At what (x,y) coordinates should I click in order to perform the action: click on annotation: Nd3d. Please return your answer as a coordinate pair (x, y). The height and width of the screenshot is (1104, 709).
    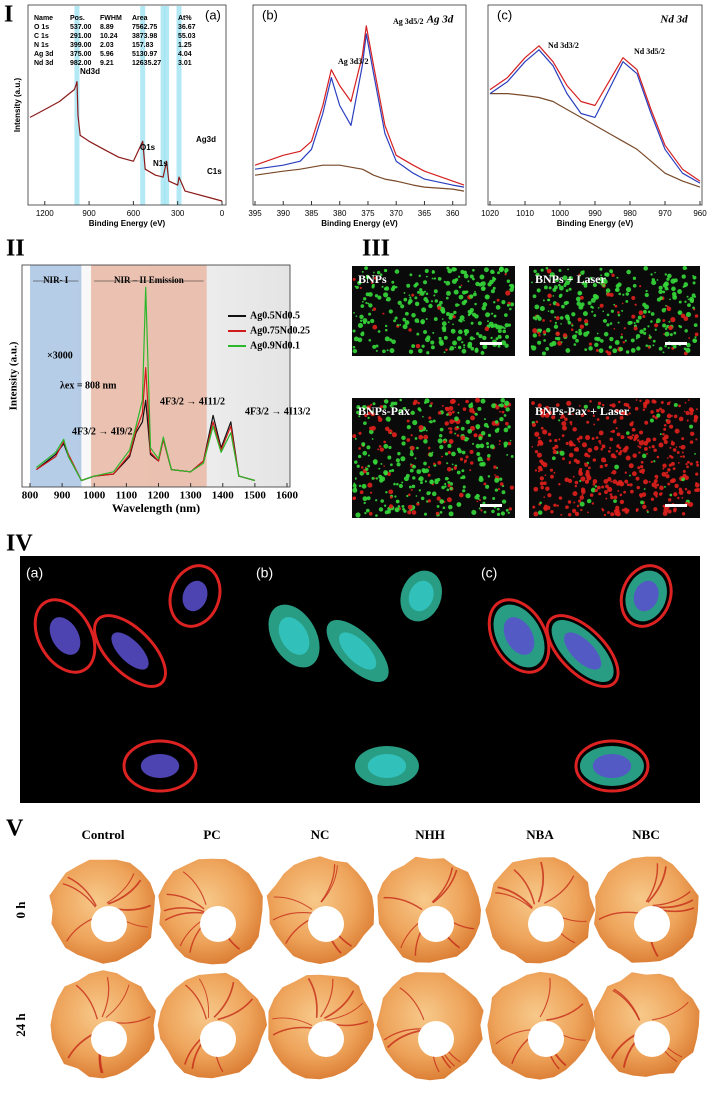
    Looking at the image, I should click on (90, 71).